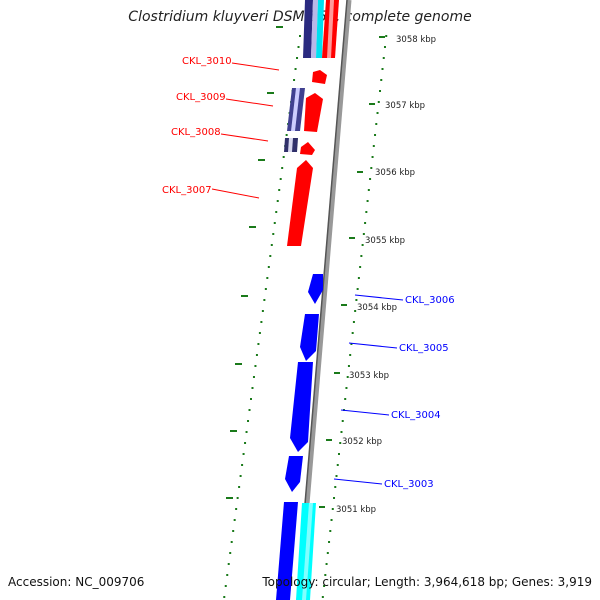  What do you see at coordinates (201, 97) in the screenshot?
I see `gene-label-ckl-3009: CKL_3009` at bounding box center [201, 97].